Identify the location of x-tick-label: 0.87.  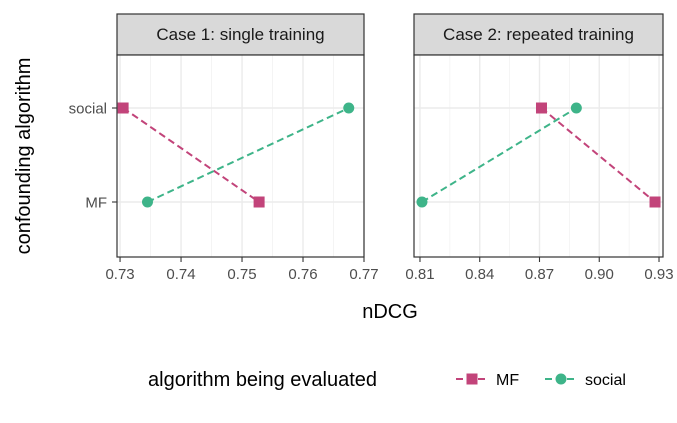
(539, 274).